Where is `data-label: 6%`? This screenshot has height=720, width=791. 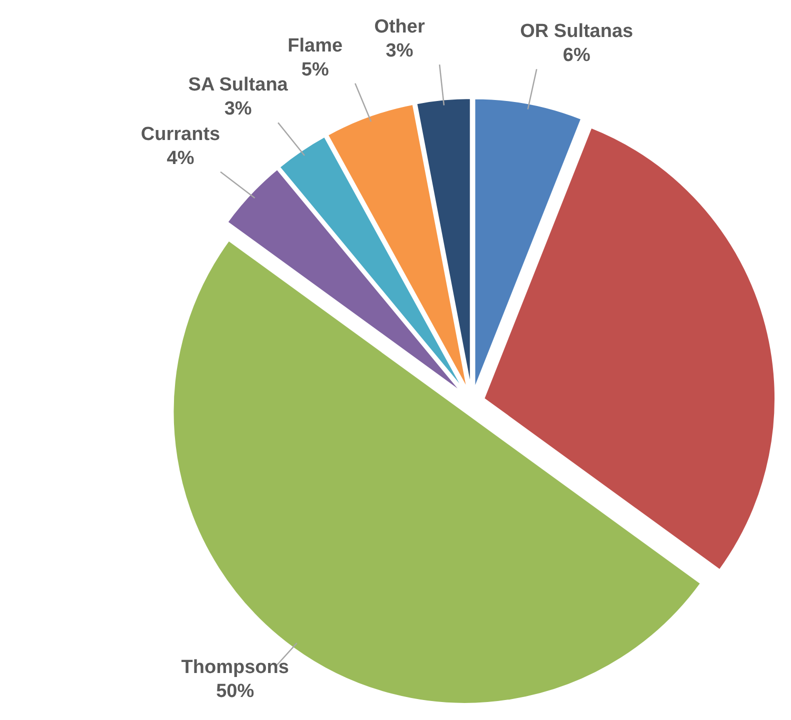 data-label: 6% is located at coordinates (576, 55).